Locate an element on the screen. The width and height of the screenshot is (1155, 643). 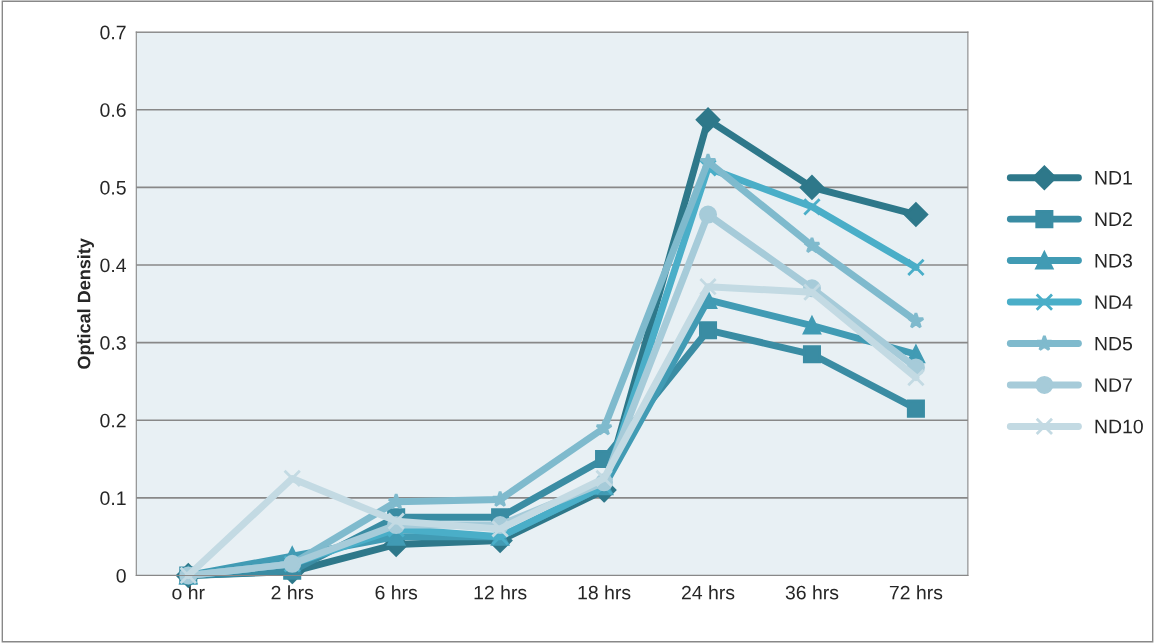
x-tick-label: 36 hrs is located at coordinates (812, 592).